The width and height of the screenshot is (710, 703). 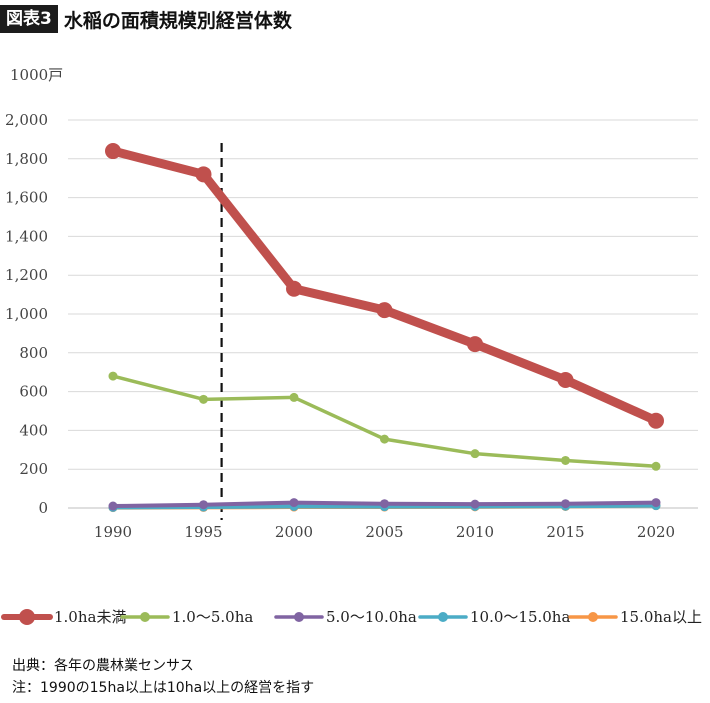 What do you see at coordinates (113, 532) in the screenshot?
I see `x-tick-label: 1990` at bounding box center [113, 532].